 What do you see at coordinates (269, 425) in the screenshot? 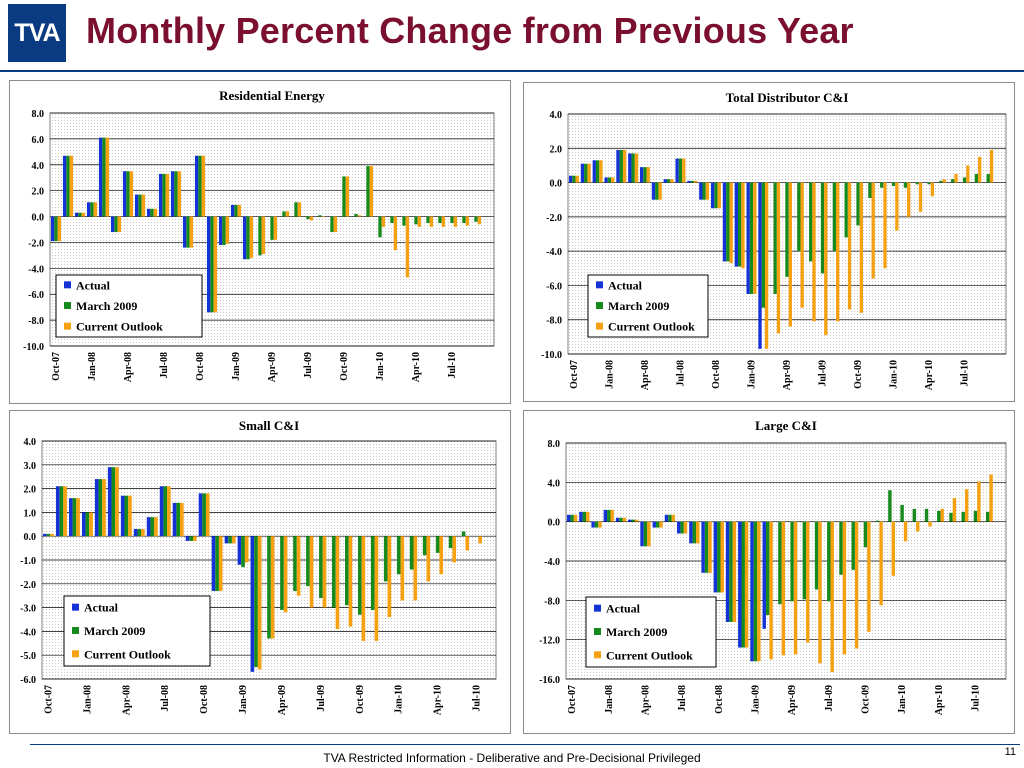
I see `chart-title: Small C&I` at bounding box center [269, 425].